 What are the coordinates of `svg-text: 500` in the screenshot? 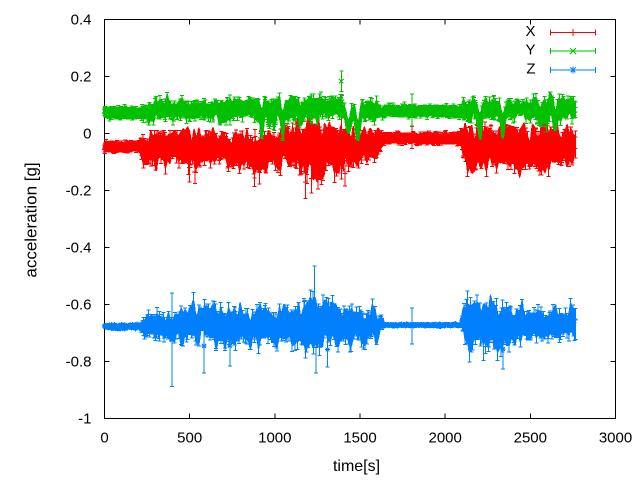 It's located at (189, 438).